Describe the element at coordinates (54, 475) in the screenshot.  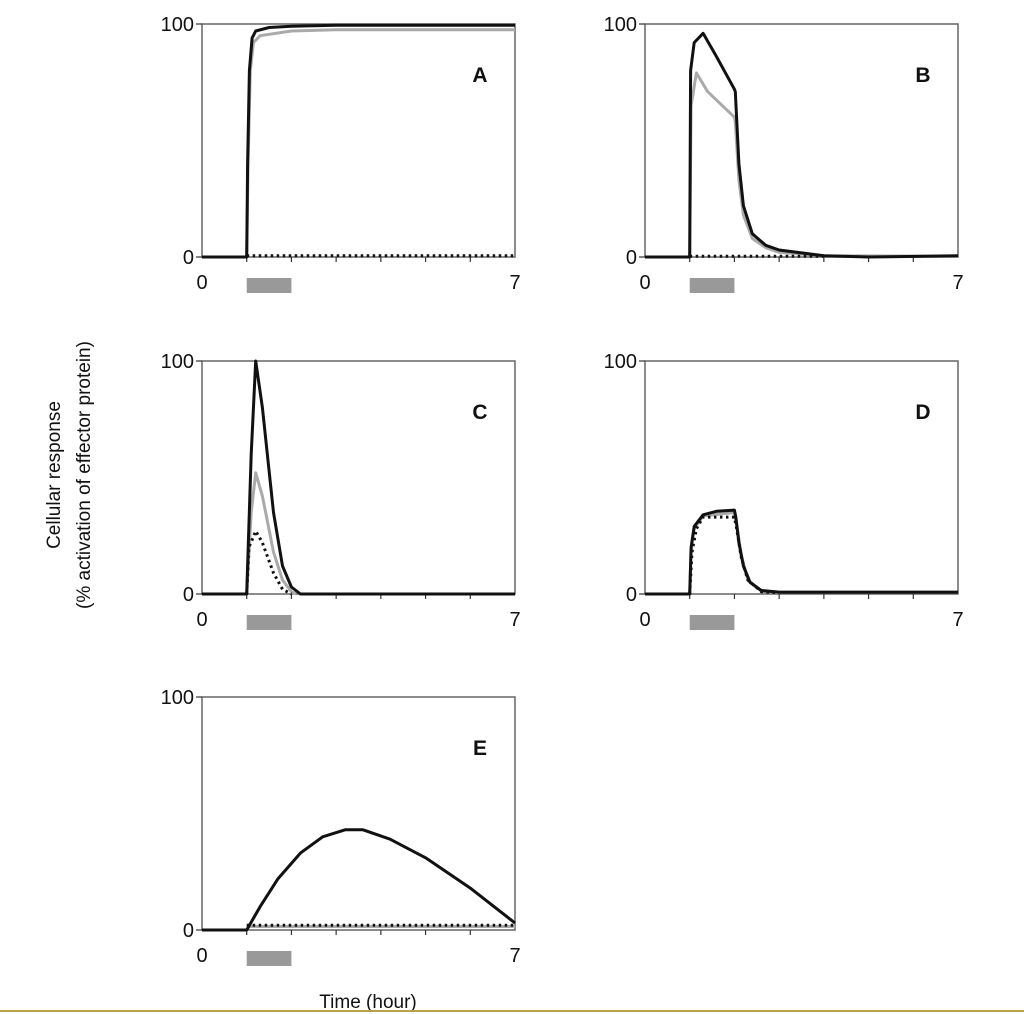
I see `y-axis-label-line1: Cellular response` at that location.